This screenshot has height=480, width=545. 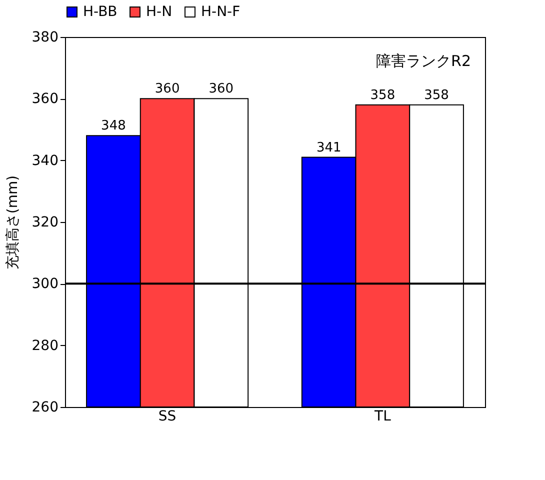 I want to click on y-tick-label: 360, so click(x=45, y=99).